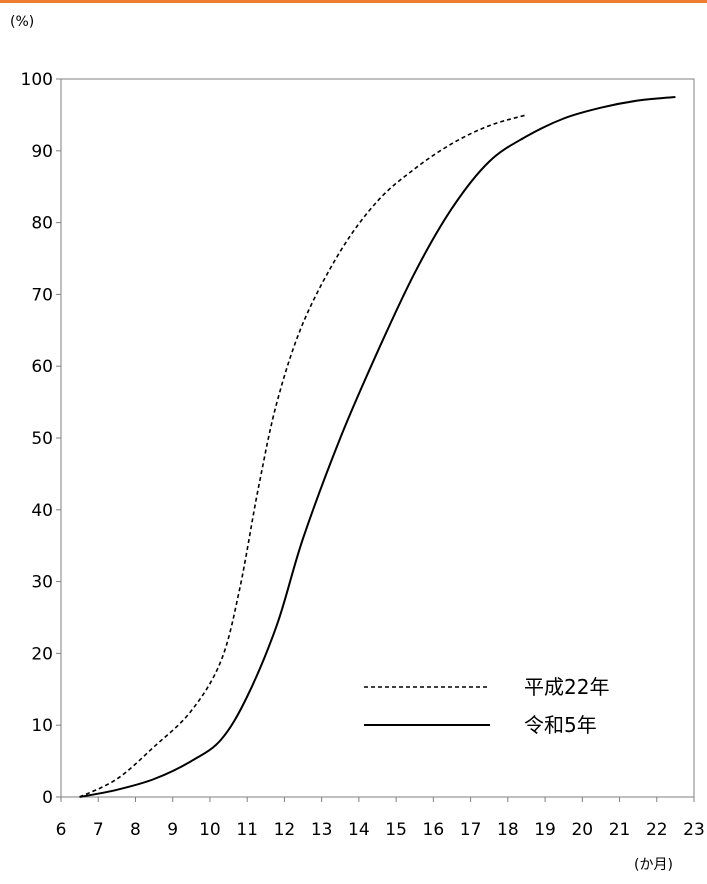  Describe the element at coordinates (380, 818) in the screenshot. I see `x-axis-ticks: 6 7 8 9 10 11 12 13 14 15 16 17 18 19 20 21 22 23` at that location.